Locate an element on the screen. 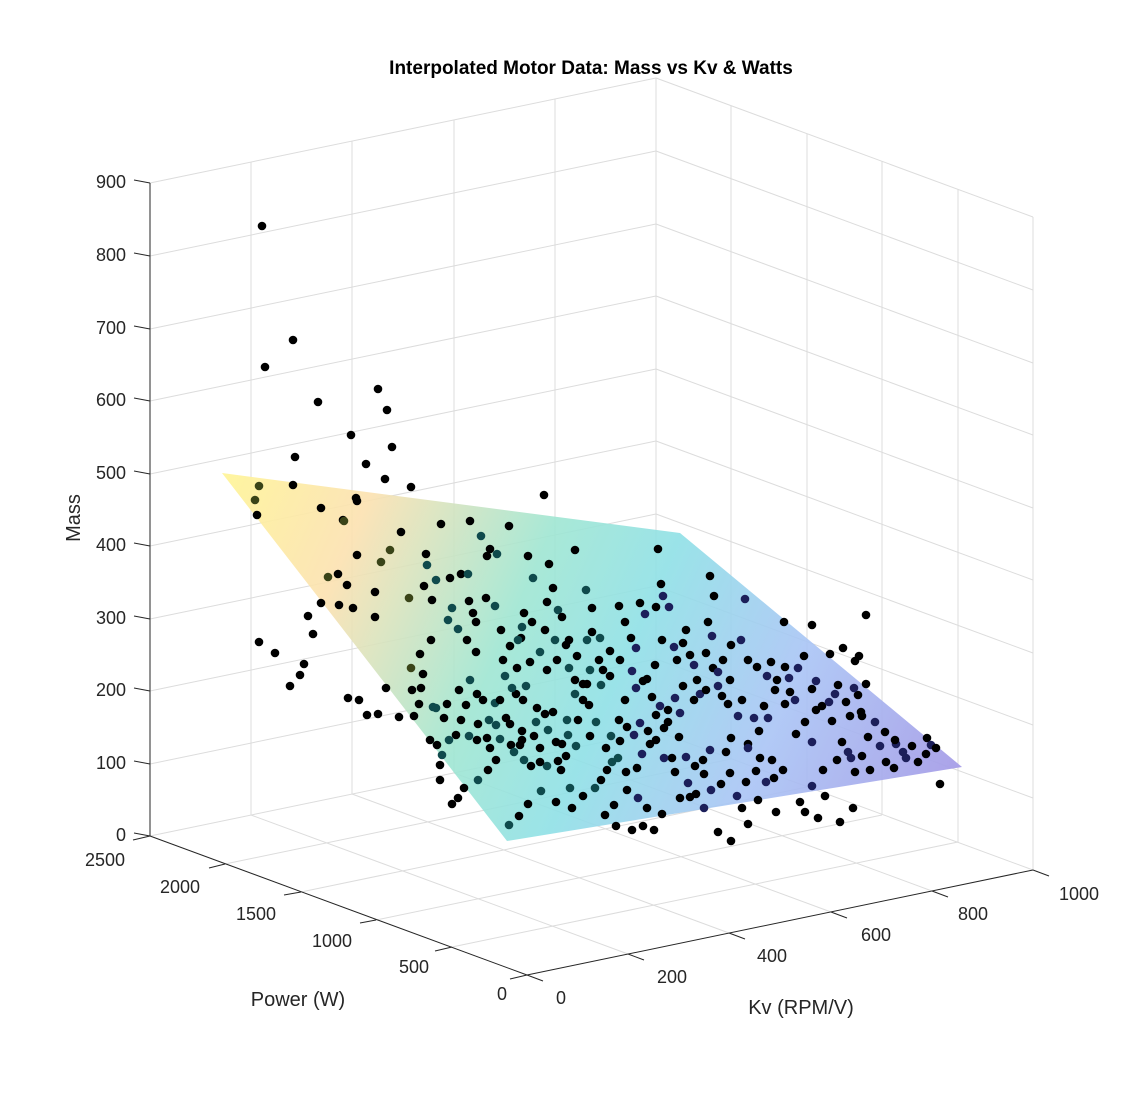 The width and height of the screenshot is (1143, 1094). kv-tick-label: 0 is located at coordinates (561, 998).